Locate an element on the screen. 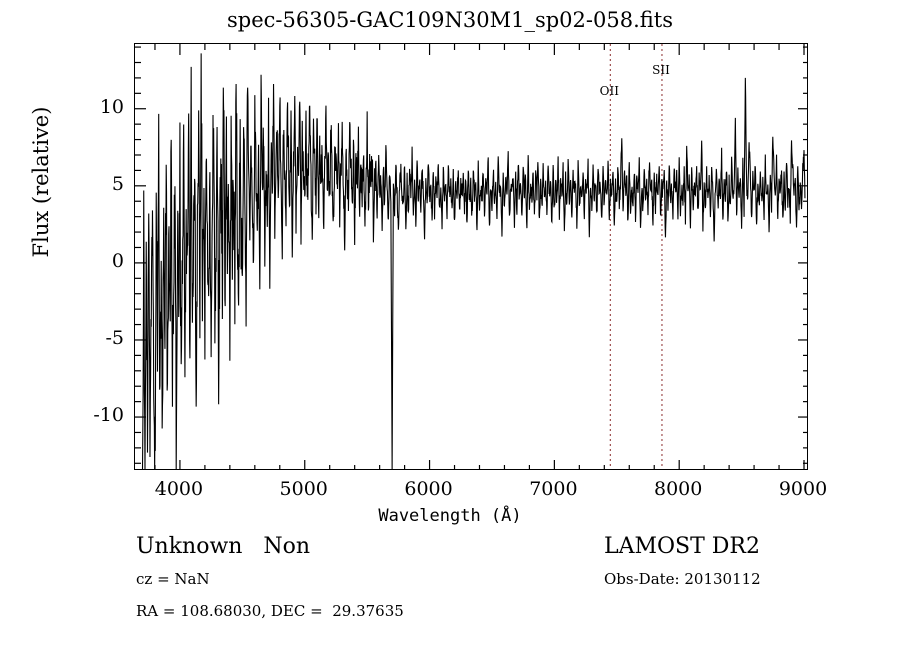  y-tick-label: -10 is located at coordinates (108, 415).